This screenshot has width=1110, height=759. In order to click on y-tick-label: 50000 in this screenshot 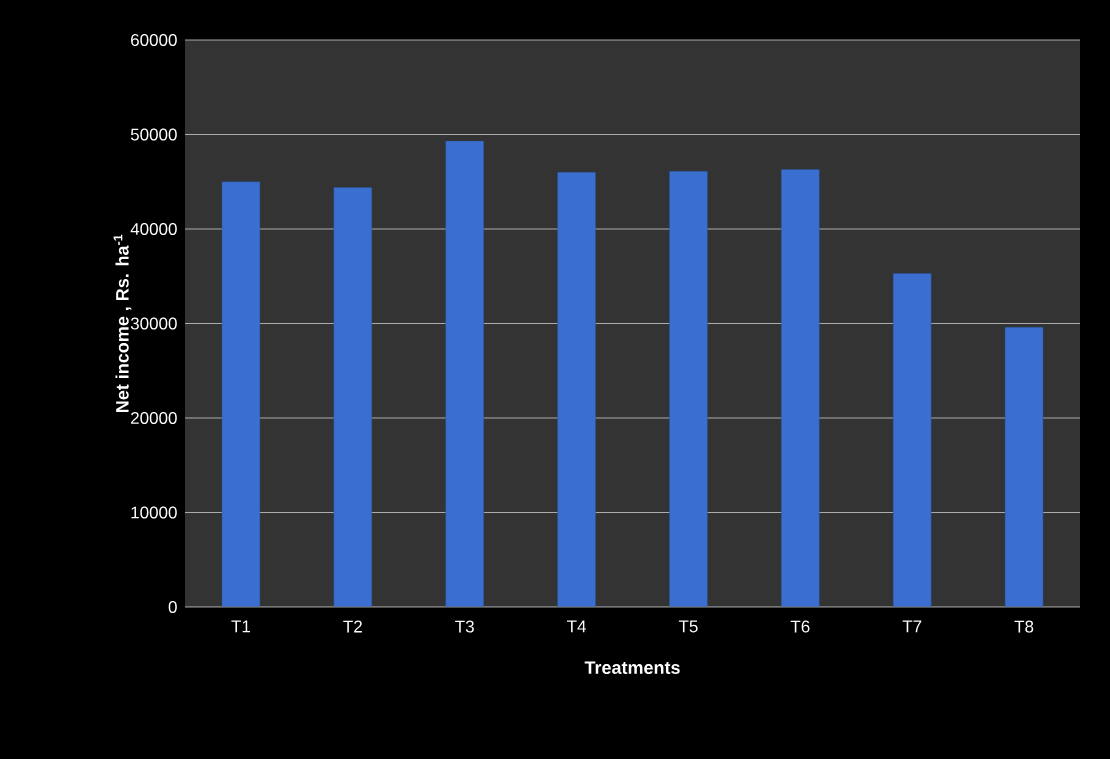, I will do `click(153, 134)`.